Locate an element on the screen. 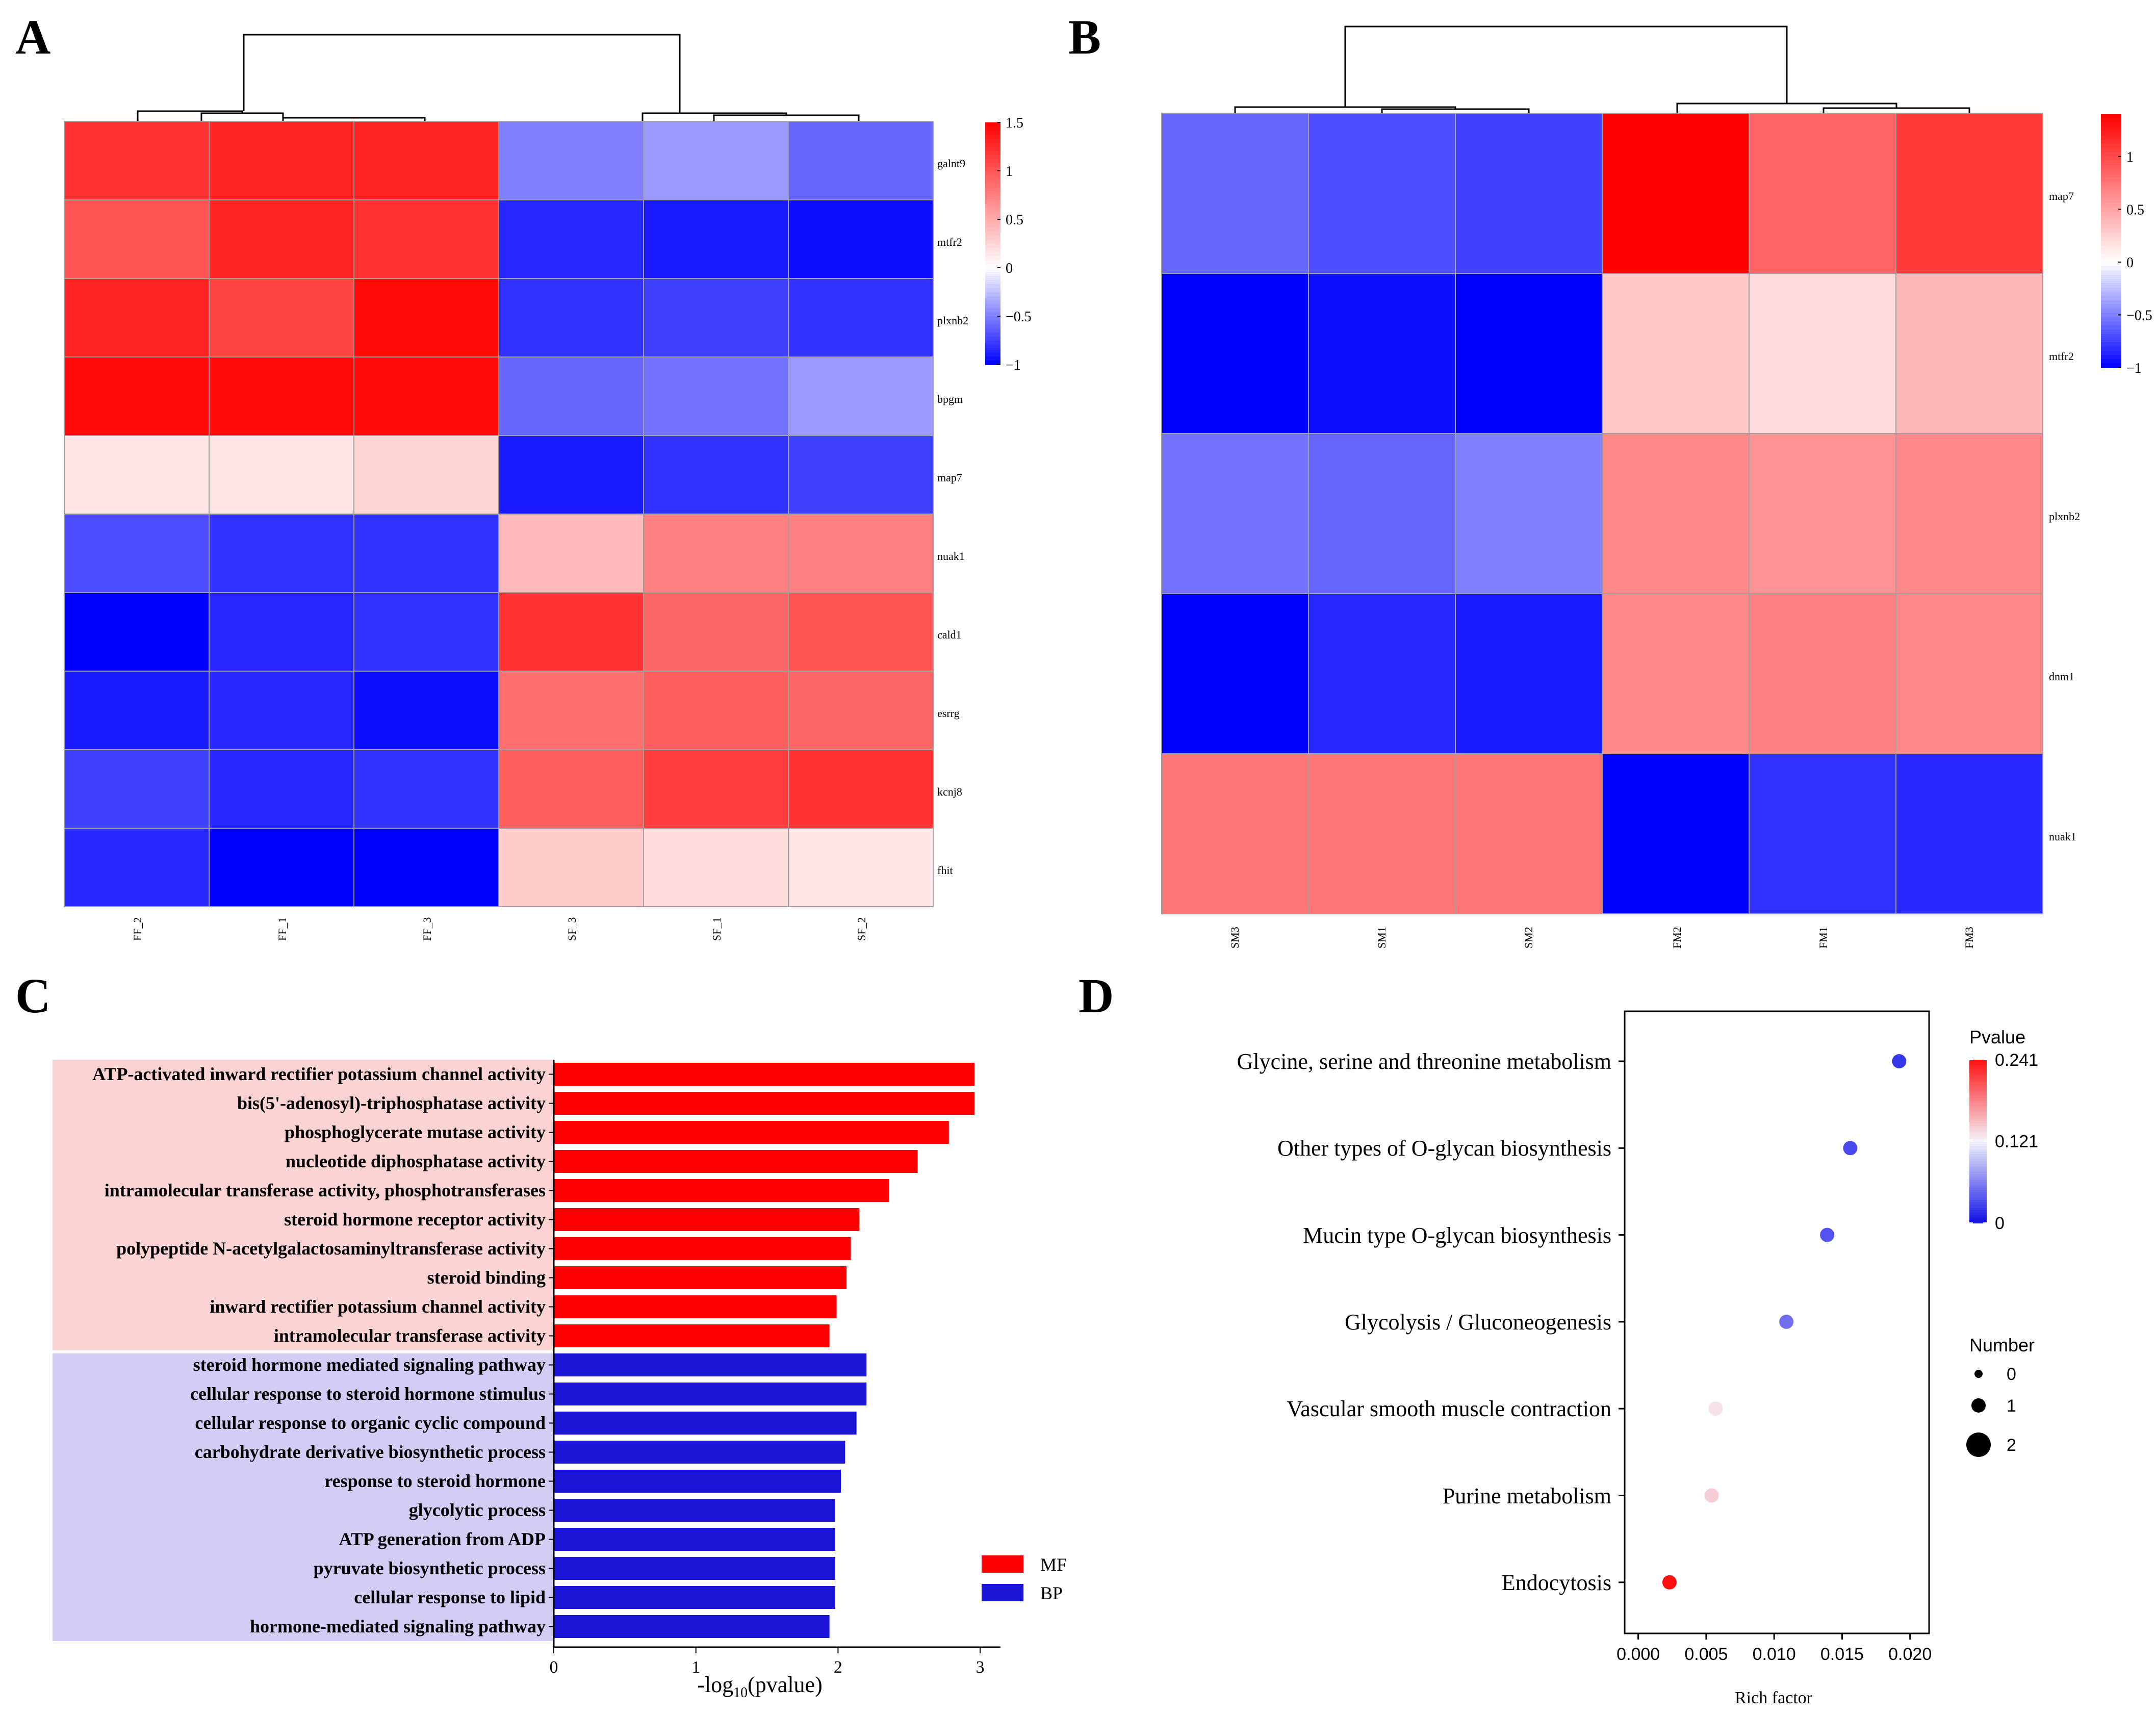 The height and width of the screenshot is (1714, 2156). number-legend-label: 0 is located at coordinates (2012, 1374).